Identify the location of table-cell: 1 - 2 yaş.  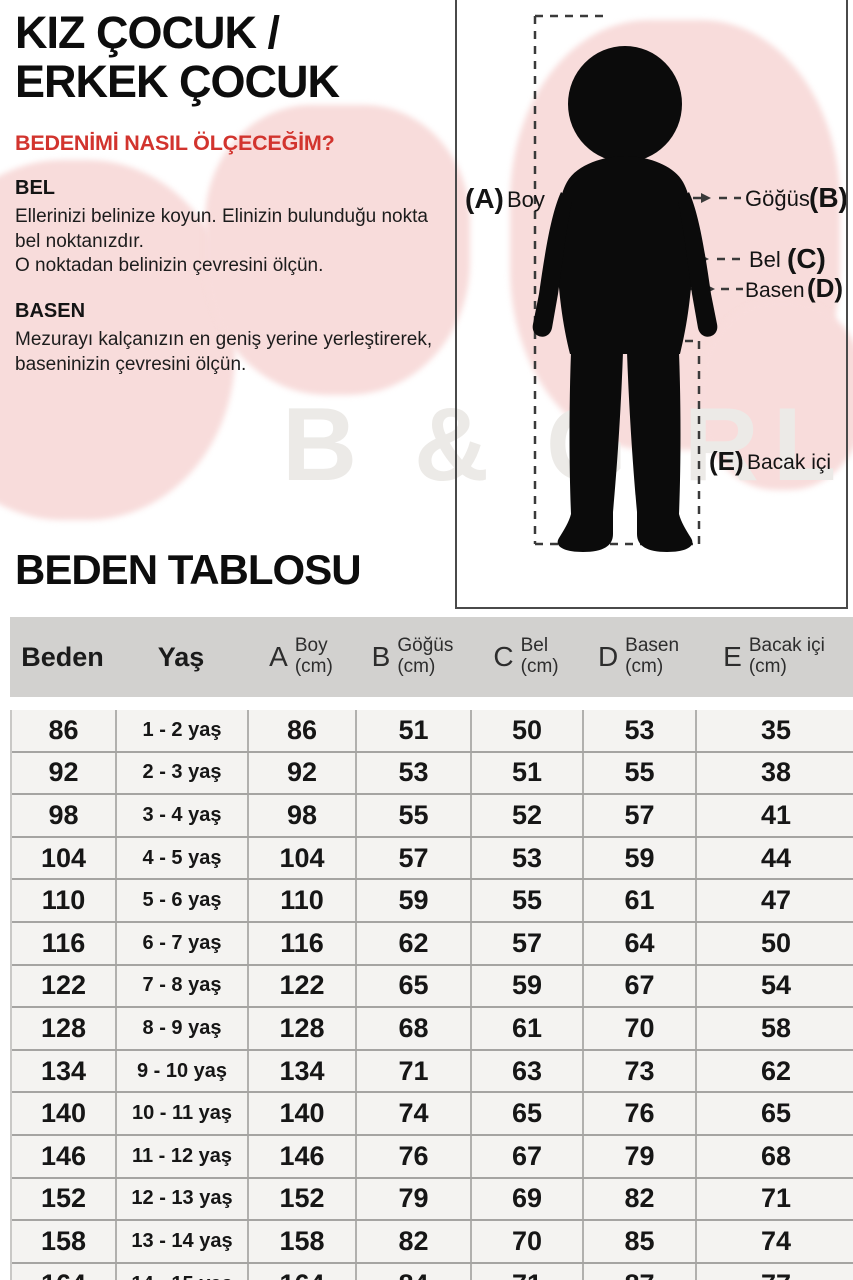
(183, 730).